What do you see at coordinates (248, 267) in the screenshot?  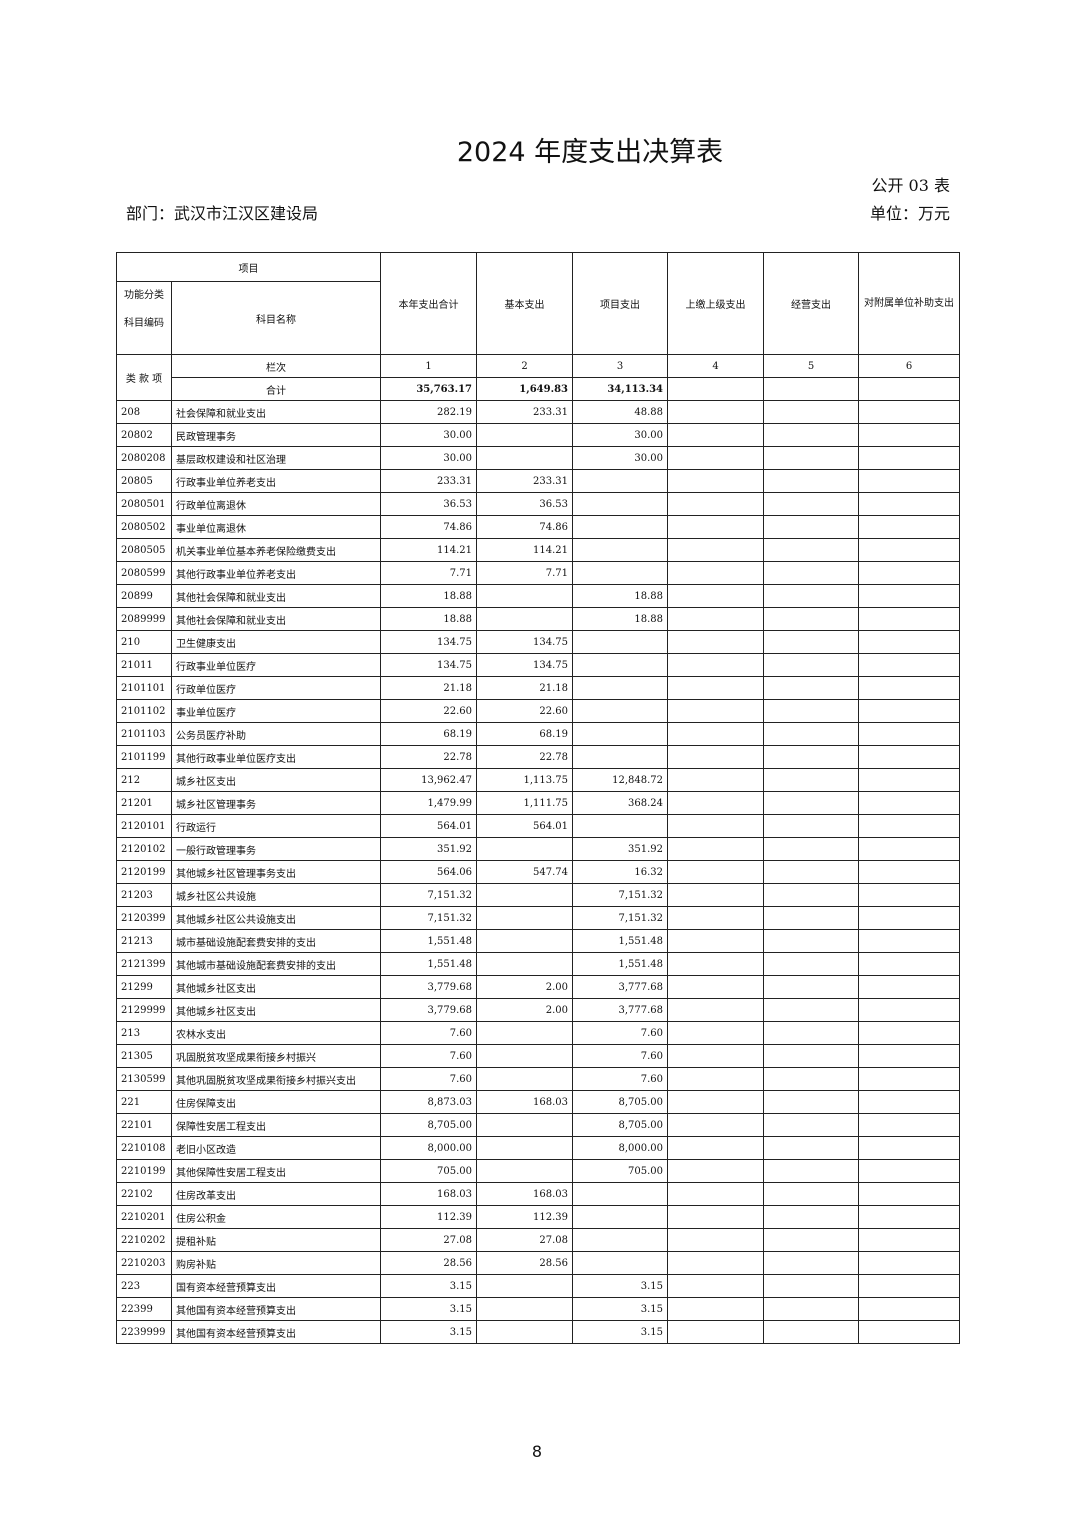 I see `header-item: 项目` at bounding box center [248, 267].